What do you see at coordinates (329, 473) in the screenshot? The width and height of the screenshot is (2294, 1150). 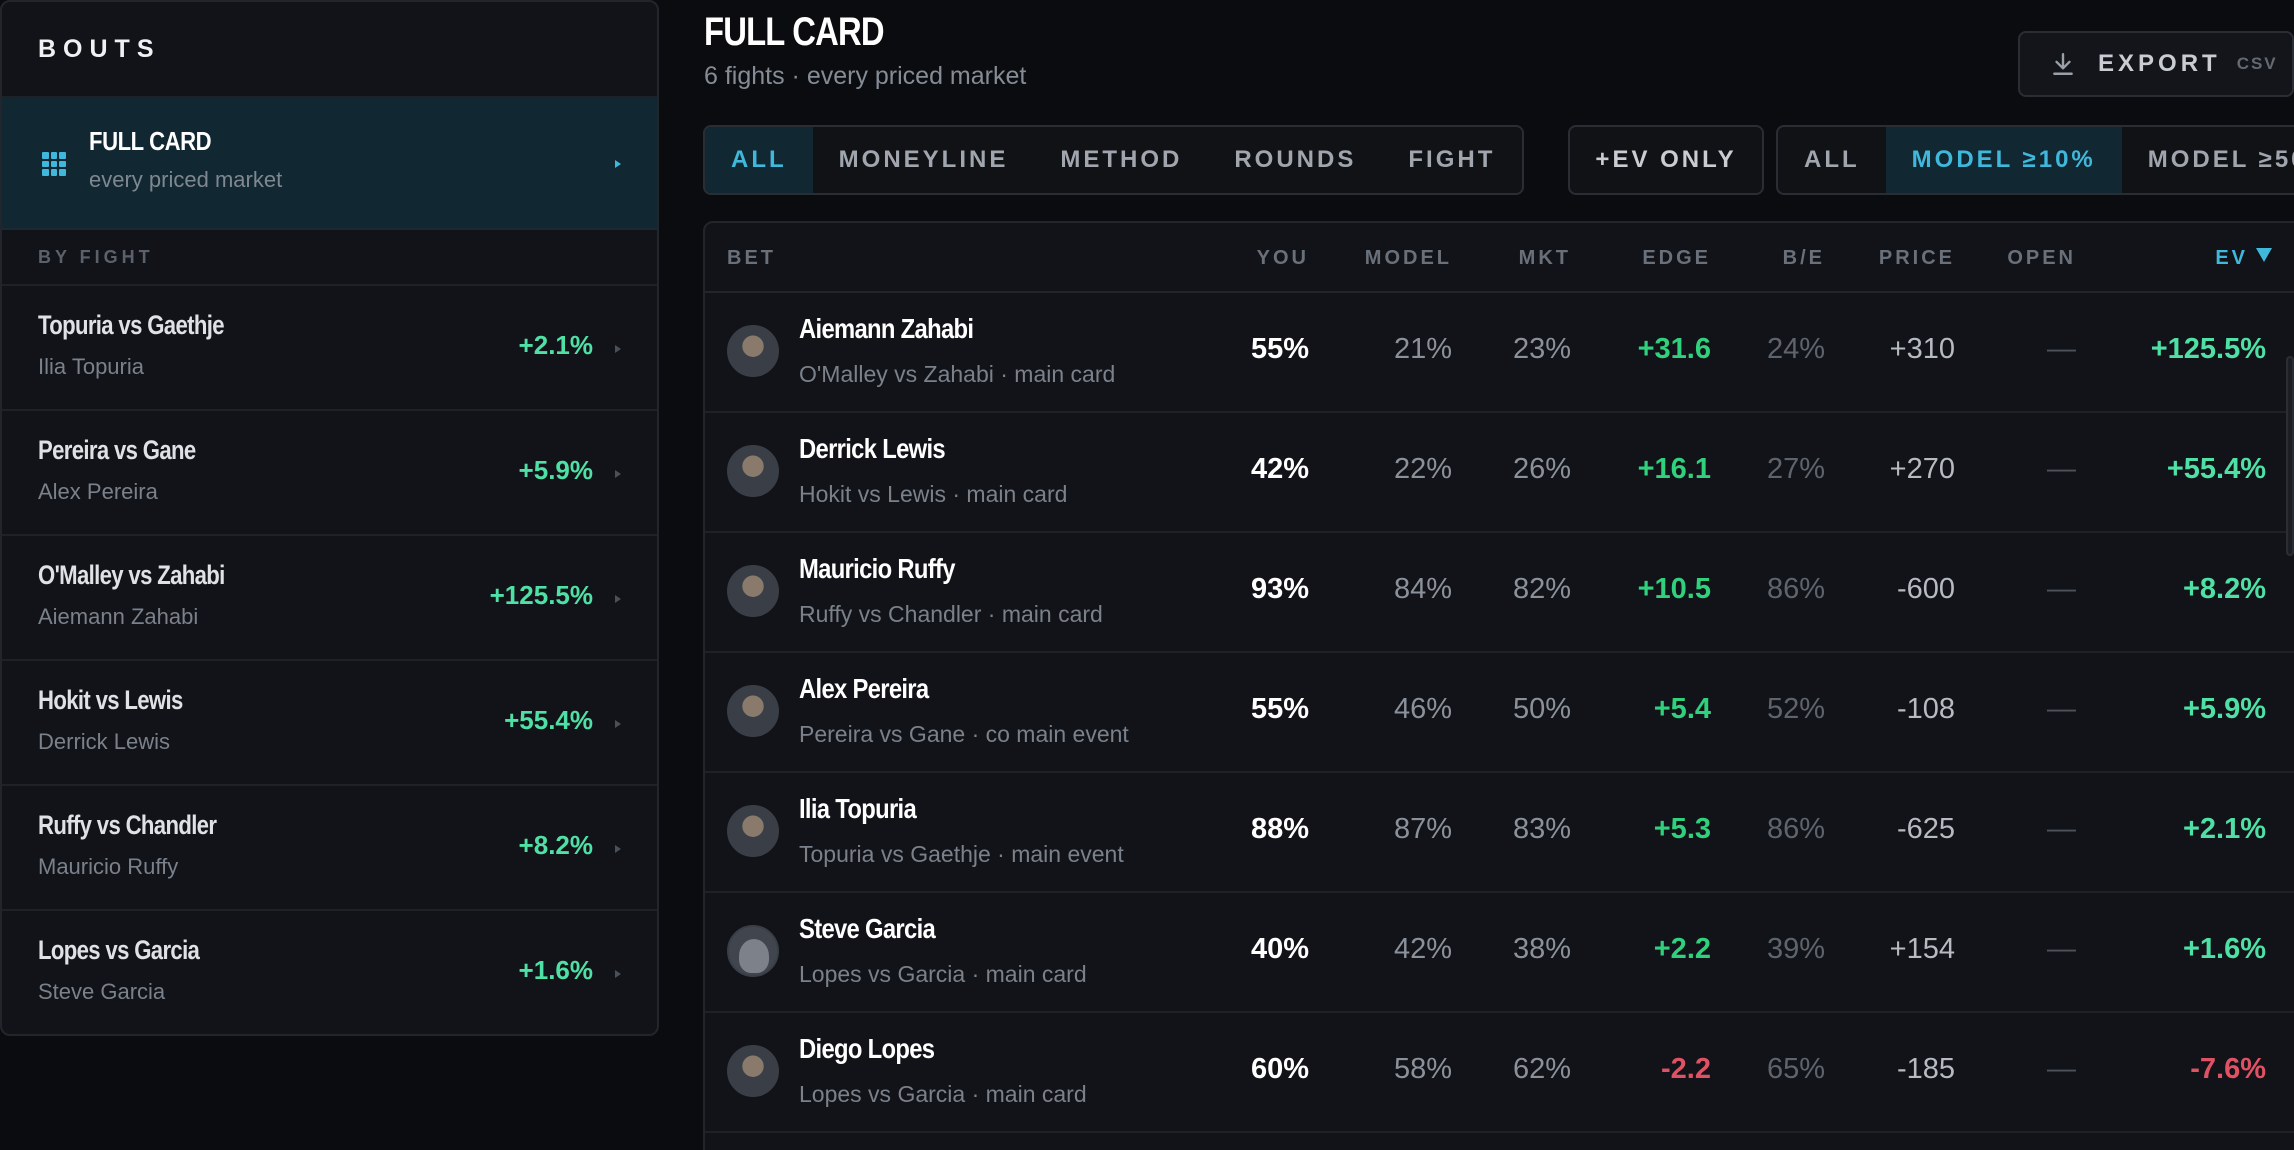 I see `sidebar-item-fight: Pereira vs Gane Alex Pereira +5.9%` at bounding box center [329, 473].